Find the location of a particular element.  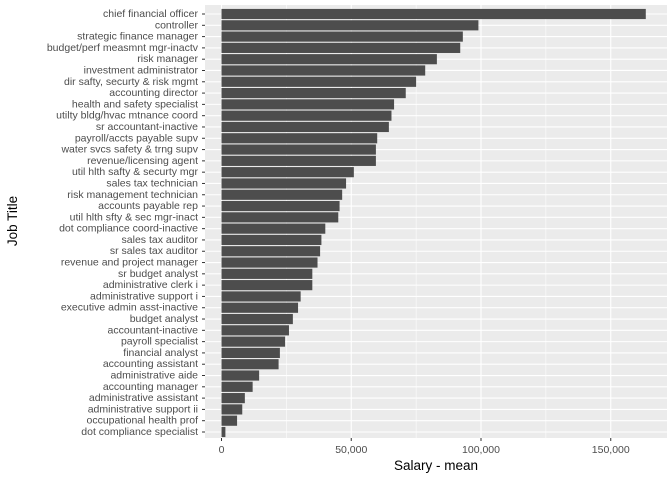

x-tick-label: 150,000 is located at coordinates (611, 450).